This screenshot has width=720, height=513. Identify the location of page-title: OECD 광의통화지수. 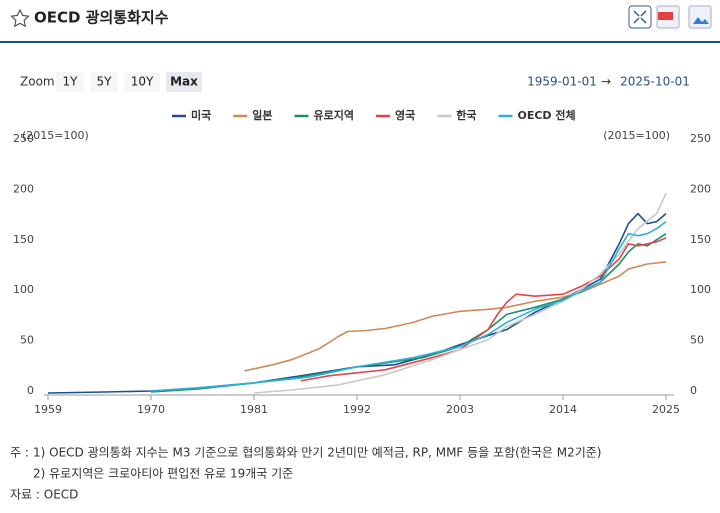
(101, 18).